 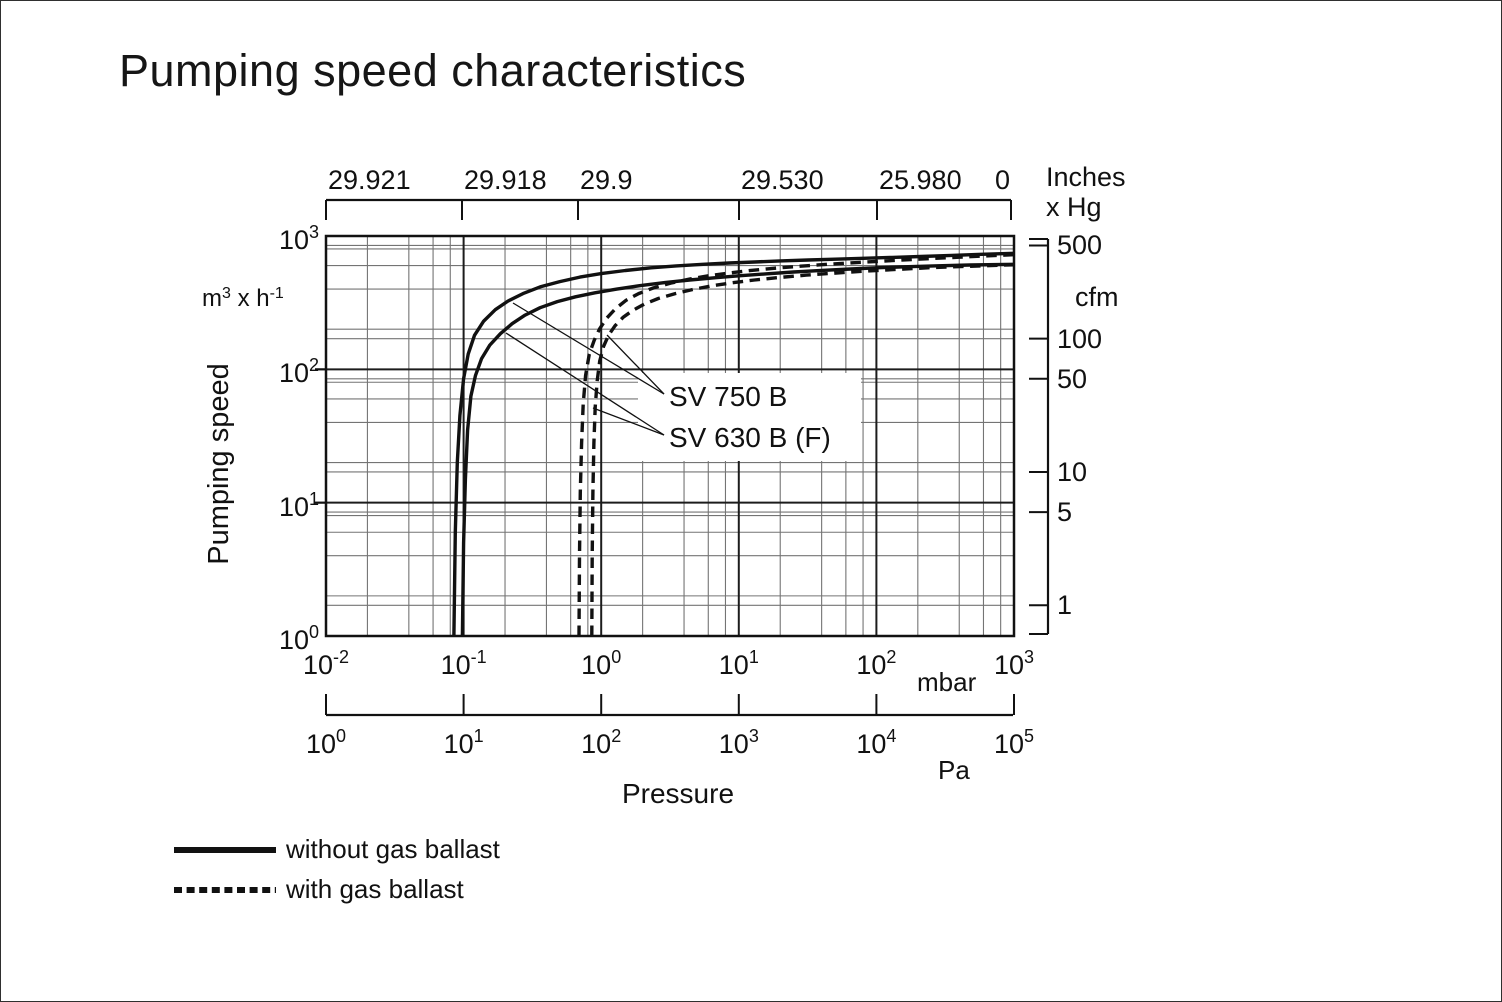 I want to click on pa-tick-label: 10⁴, so click(x=876, y=742).